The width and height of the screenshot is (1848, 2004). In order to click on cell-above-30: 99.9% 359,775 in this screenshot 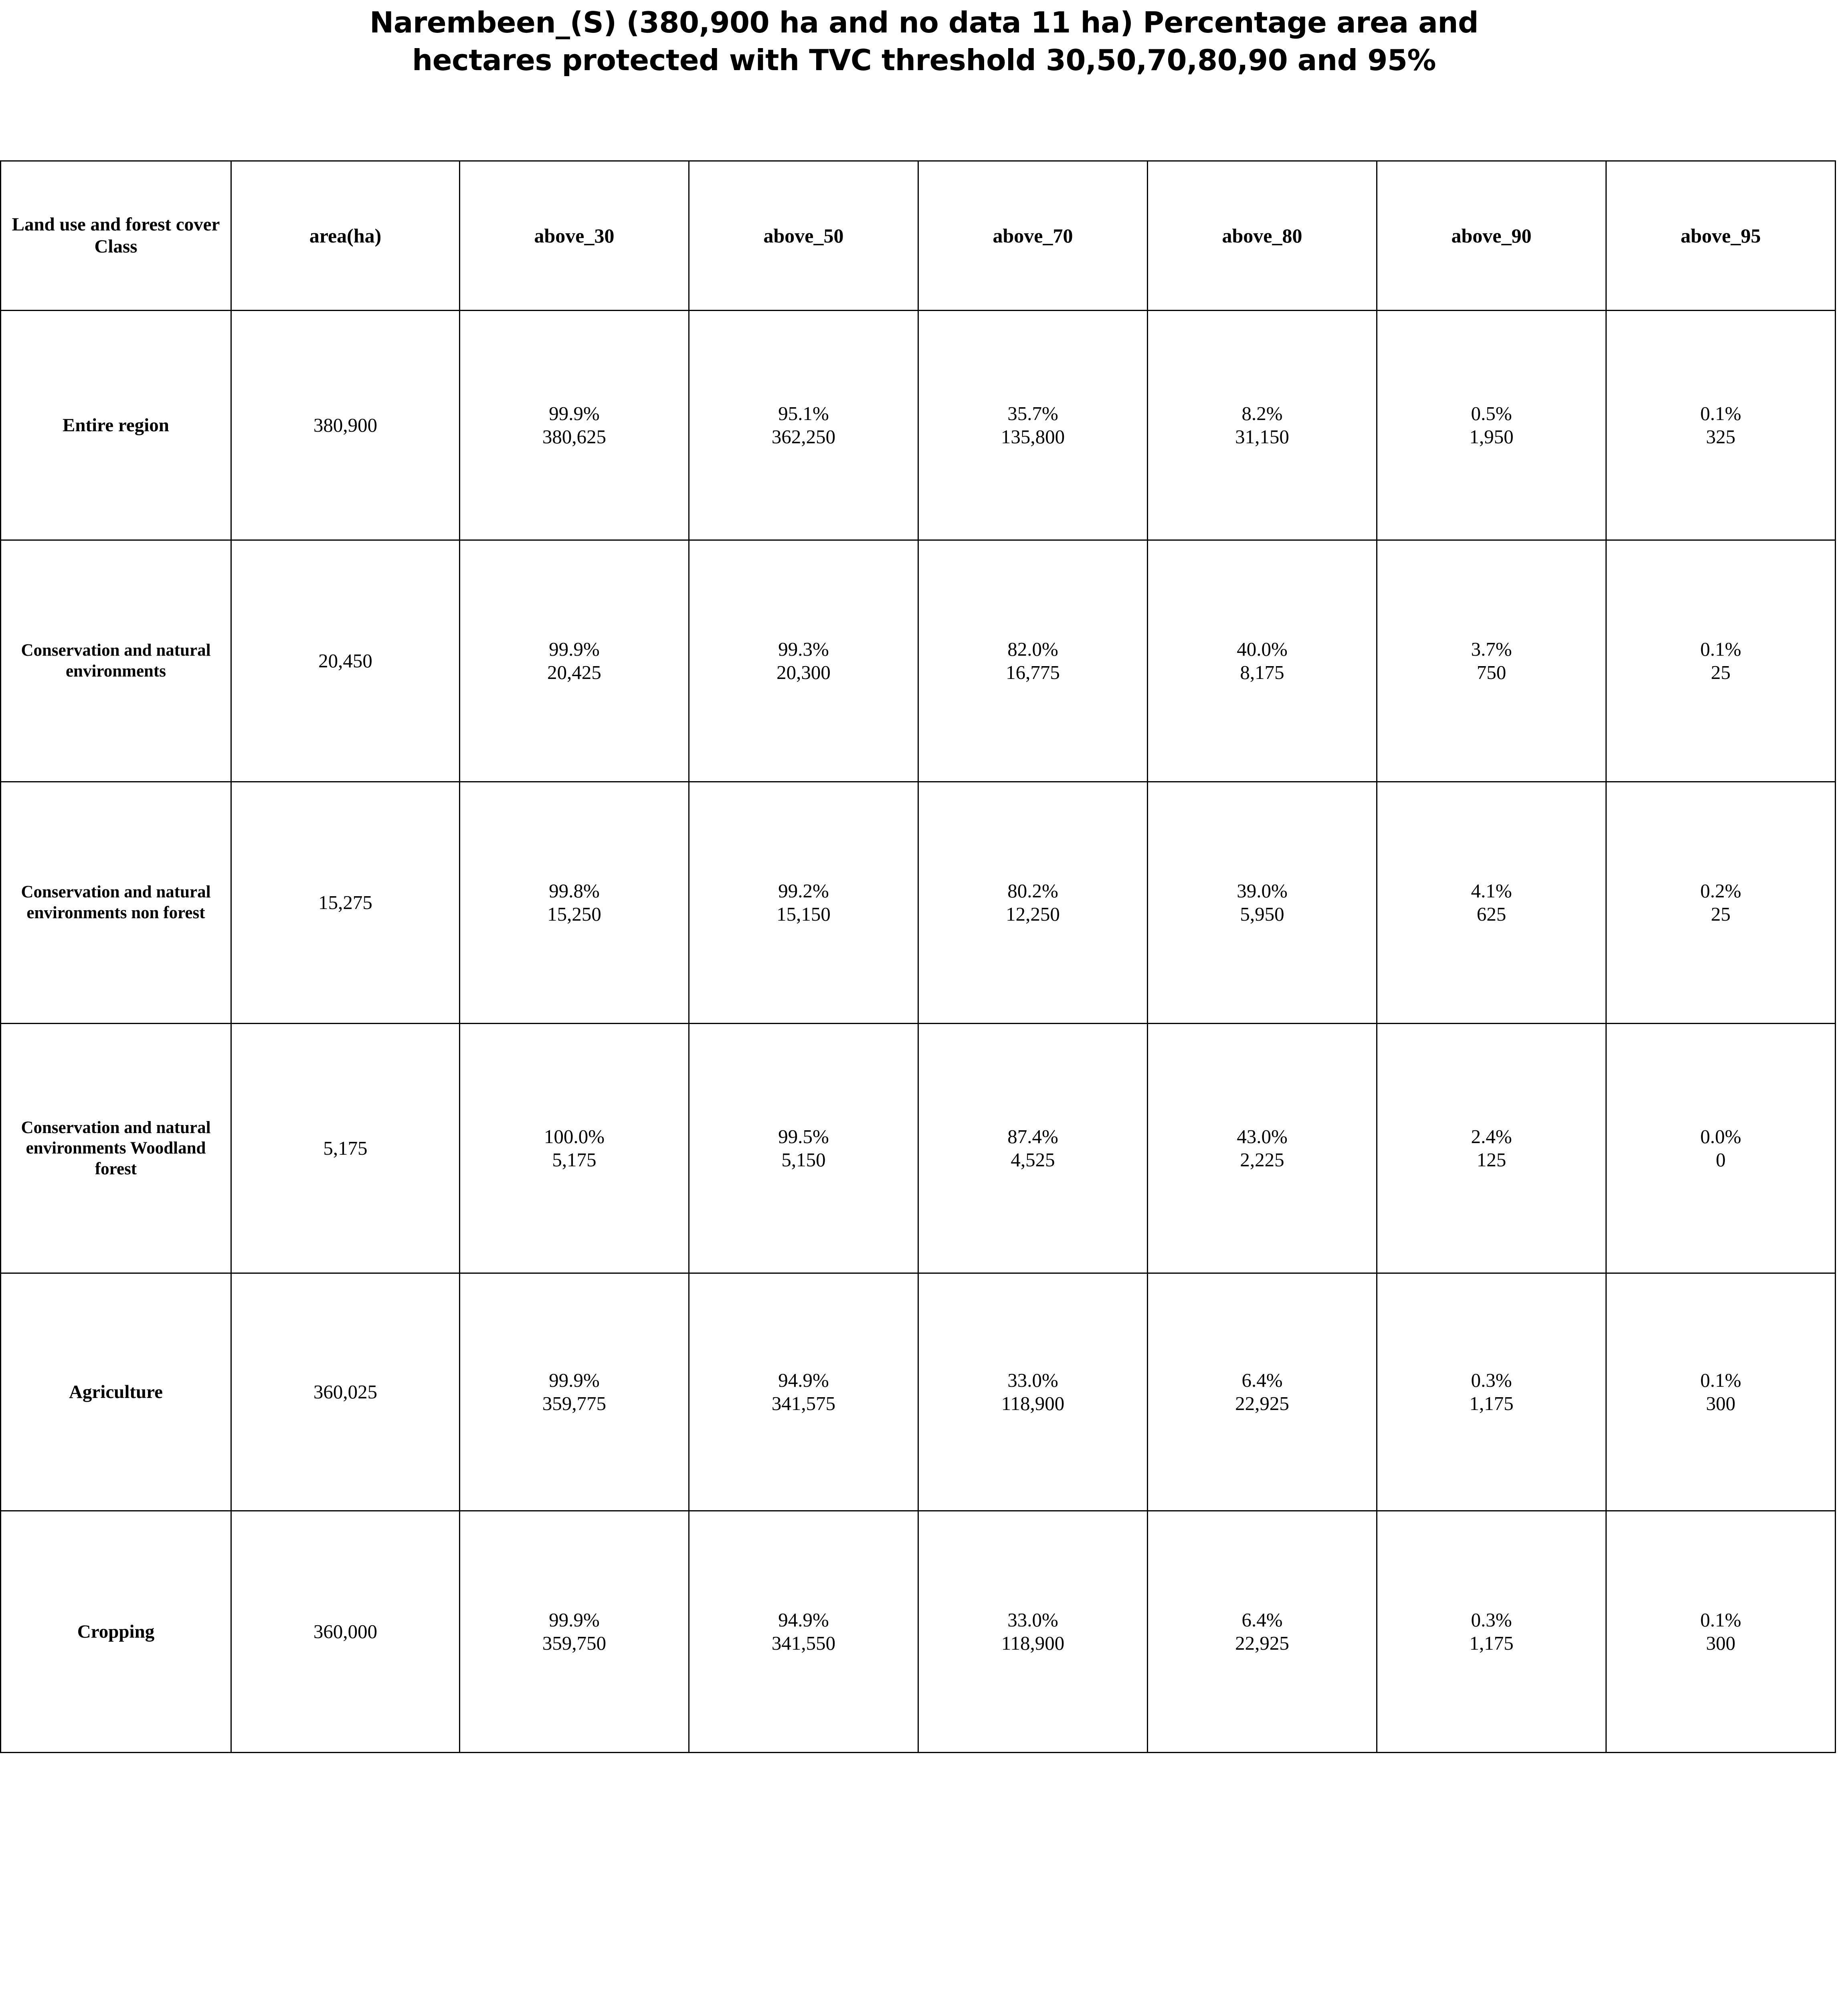, I will do `click(574, 1392)`.